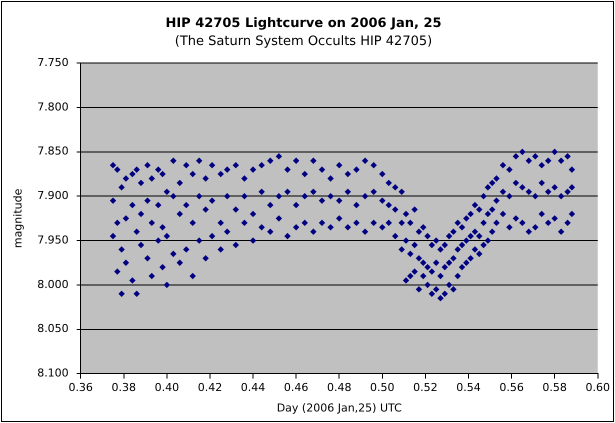 Image resolution: width=615 pixels, height=423 pixels. I want to click on x-tick-label: 0.42, so click(210, 387).